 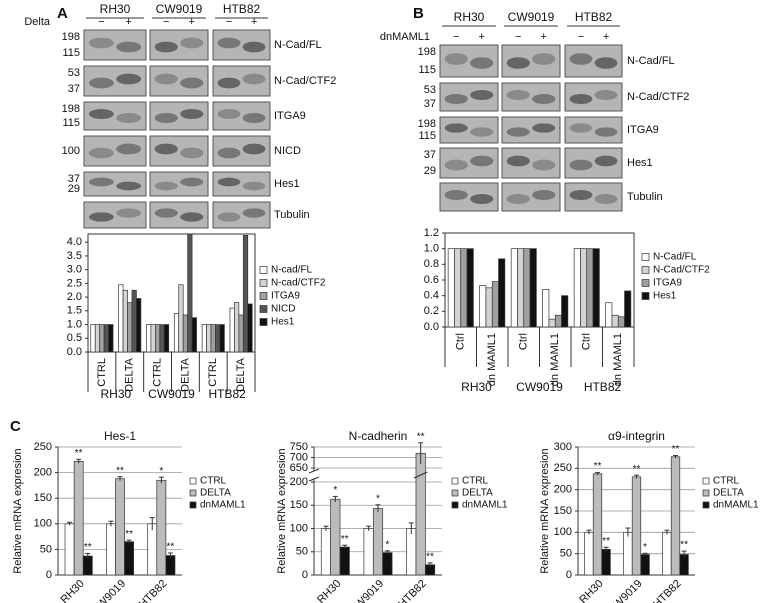 I want to click on chart-title: α9-integrin, so click(x=636, y=436).